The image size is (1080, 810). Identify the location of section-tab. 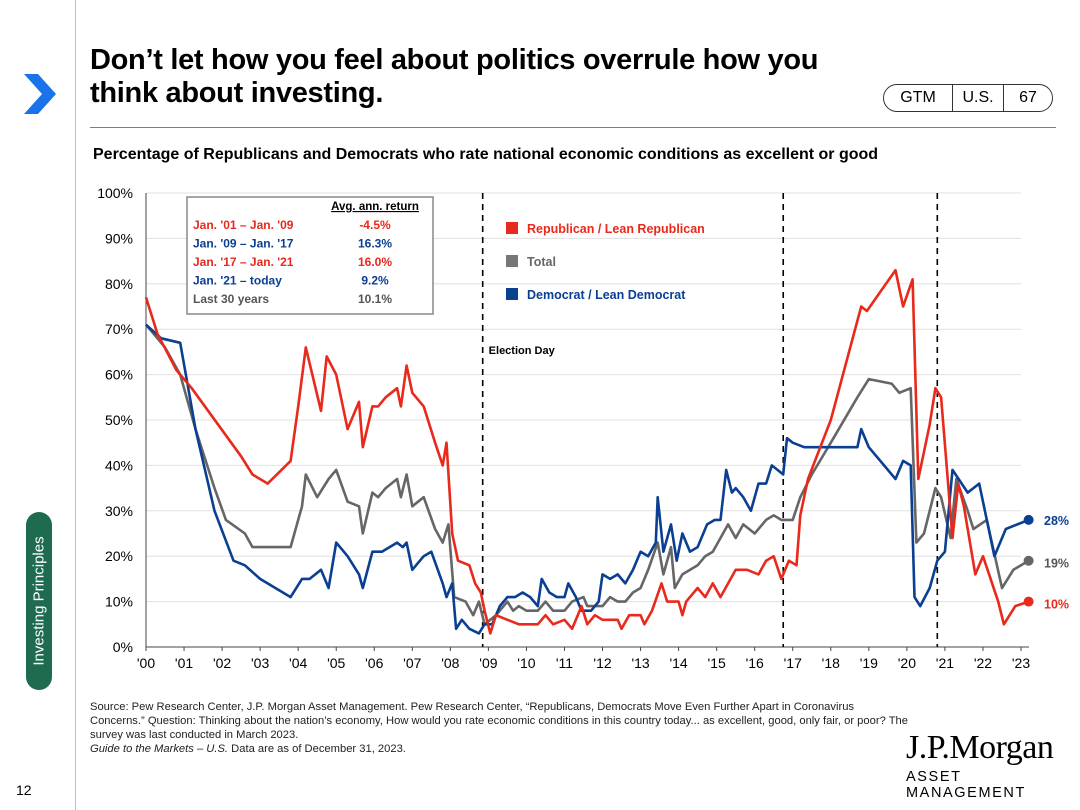
(39, 601).